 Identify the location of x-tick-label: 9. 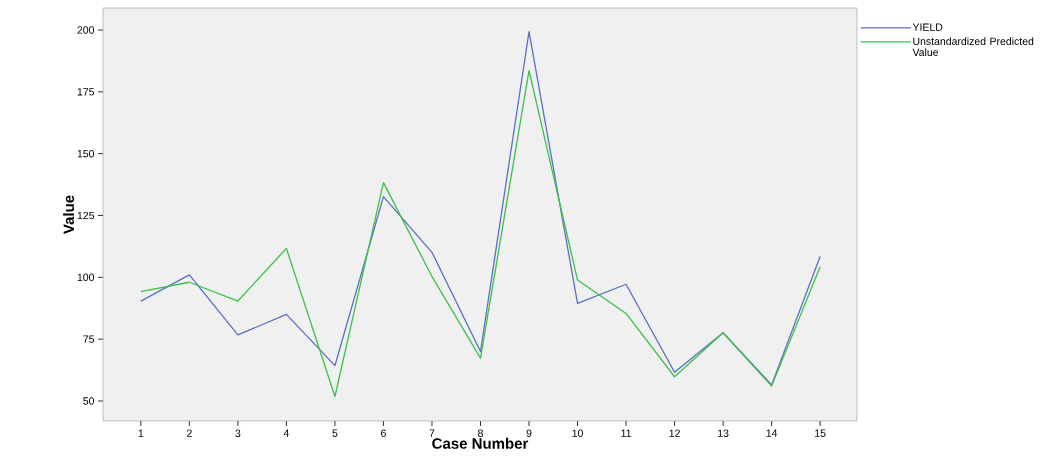
(529, 433).